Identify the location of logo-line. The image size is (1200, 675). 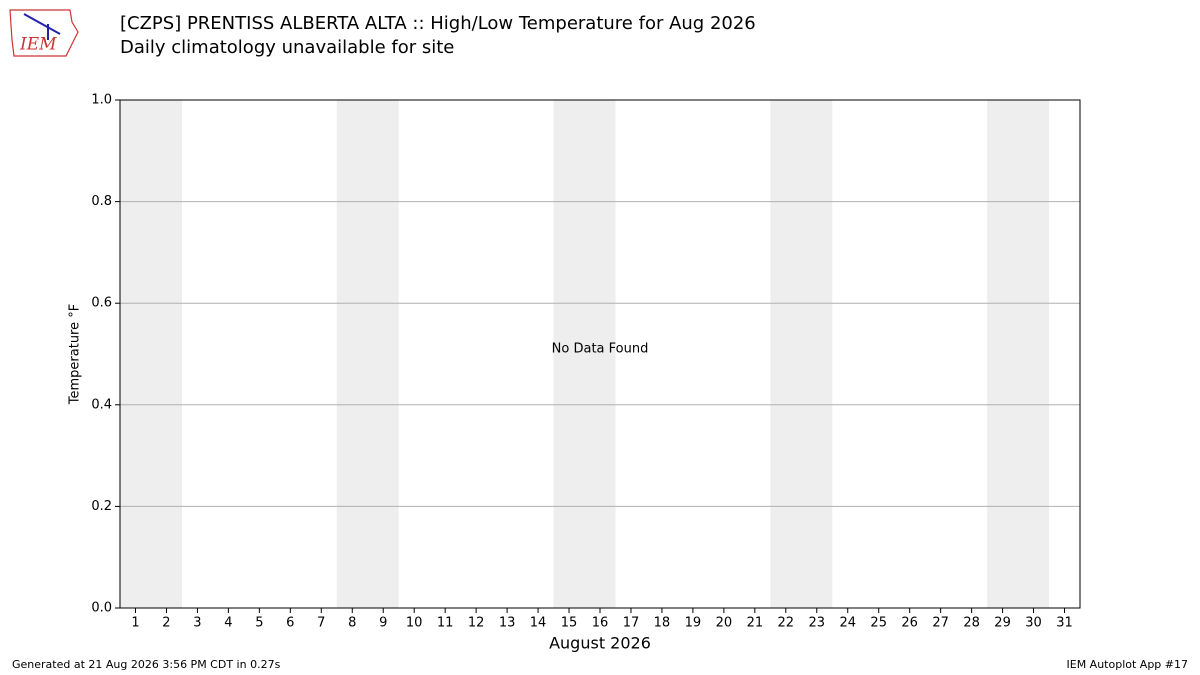
(42, 24).